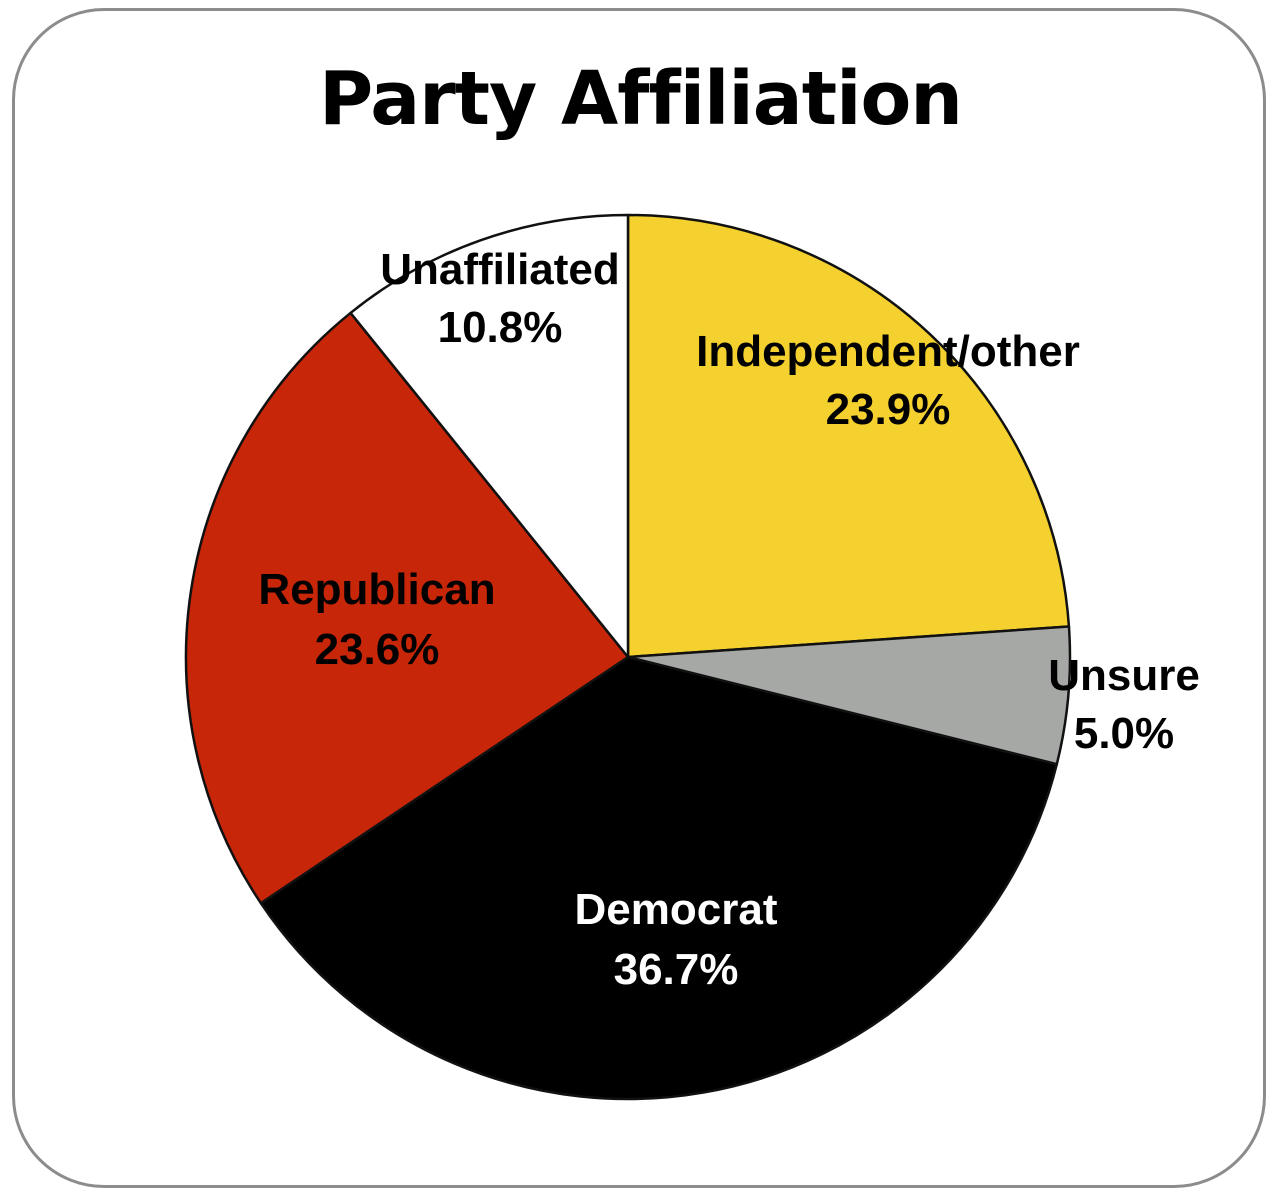  I want to click on slice-label-unaffiliated: Unaffiliated, so click(500, 269).